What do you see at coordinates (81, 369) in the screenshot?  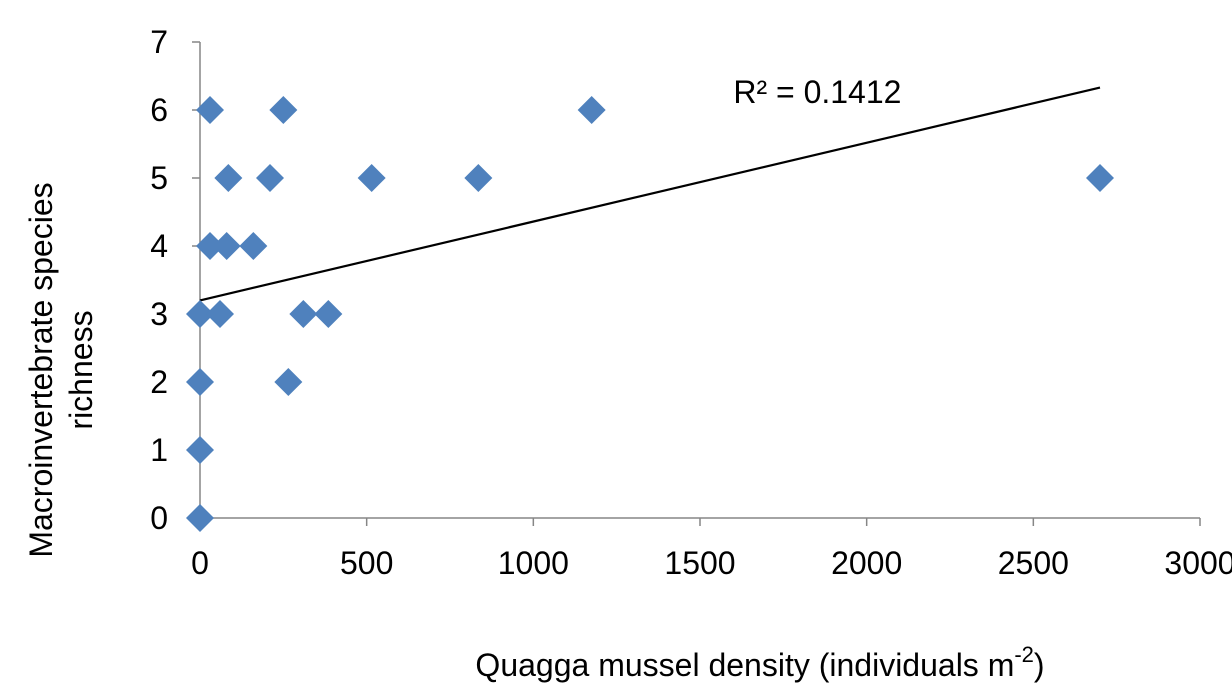 I see `y-axis-title-line2: richness` at bounding box center [81, 369].